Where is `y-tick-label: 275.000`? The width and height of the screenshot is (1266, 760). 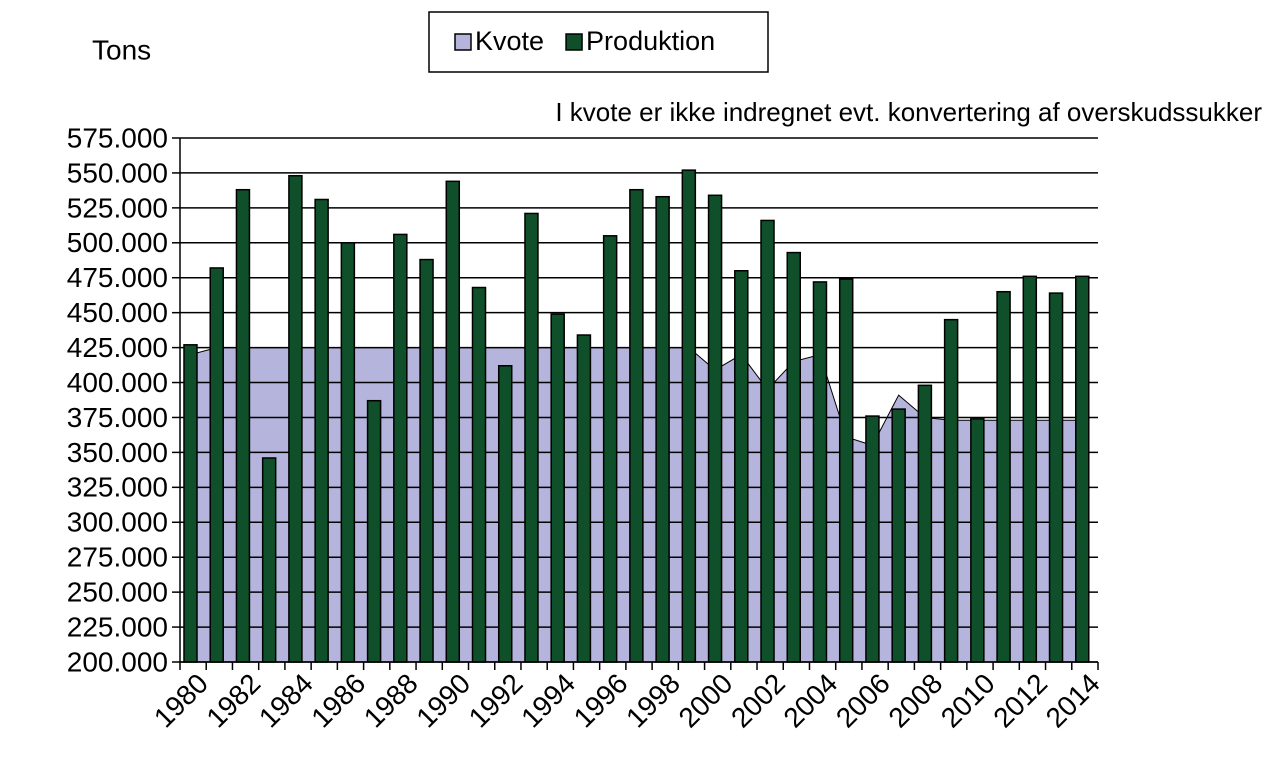
y-tick-label: 275.000 is located at coordinates (117, 557).